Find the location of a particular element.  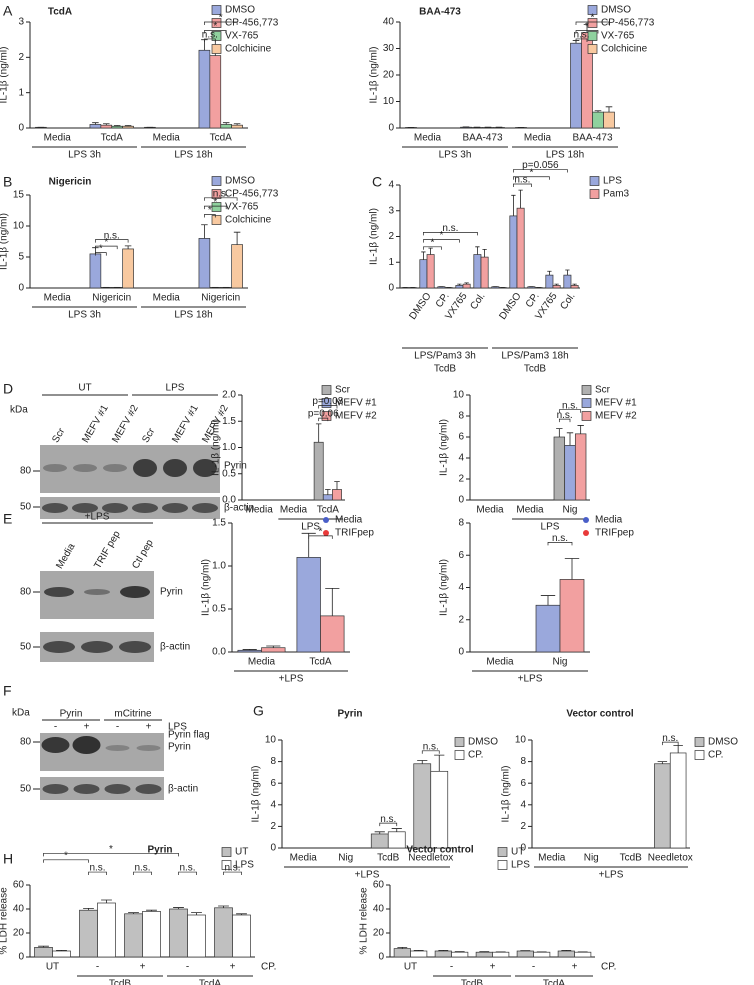

y-tick-label: 40 is located at coordinates (379, 909).